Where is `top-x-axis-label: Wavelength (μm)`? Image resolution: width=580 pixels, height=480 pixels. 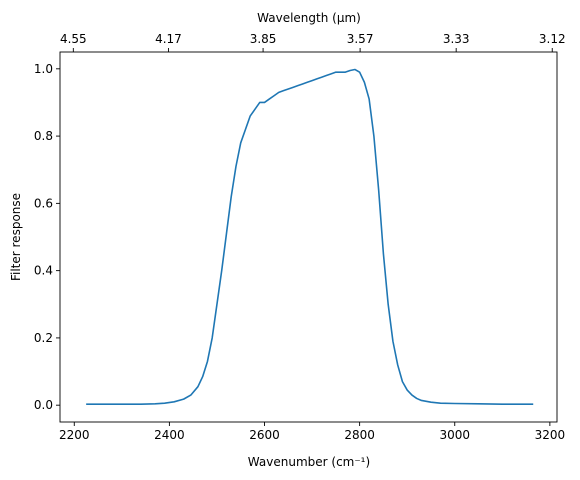 top-x-axis-label: Wavelength (μm) is located at coordinates (309, 18).